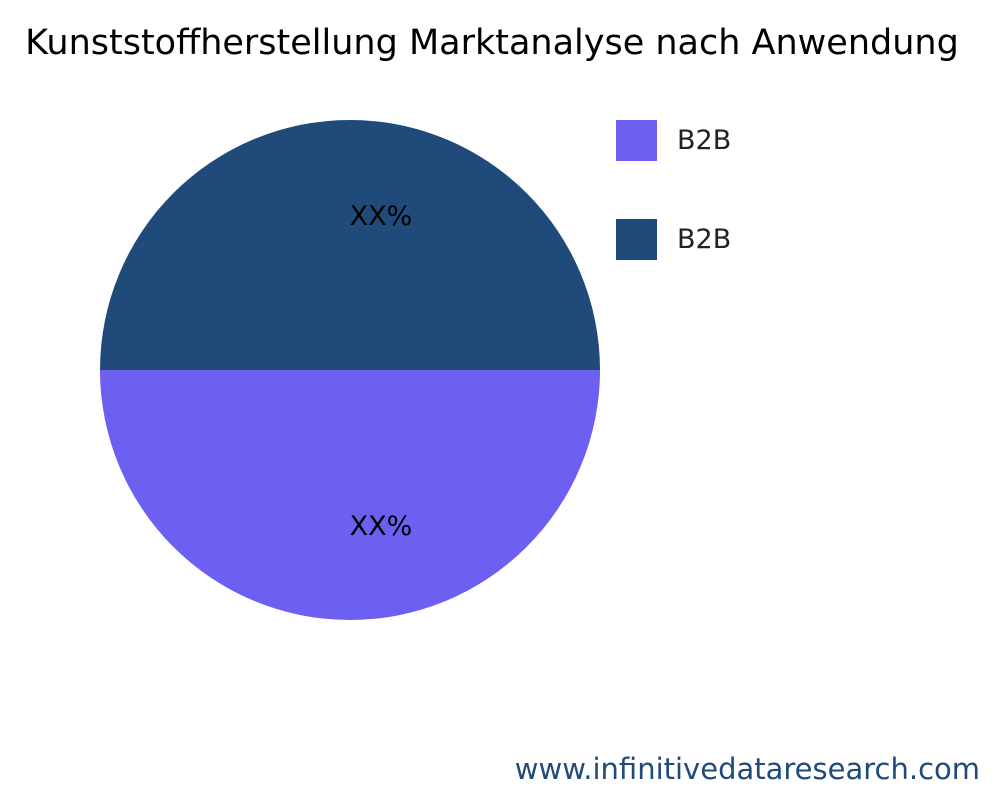 The height and width of the screenshot is (800, 1000). Describe the element at coordinates (704, 239) in the screenshot. I see `legend-label-1: B2B` at that location.